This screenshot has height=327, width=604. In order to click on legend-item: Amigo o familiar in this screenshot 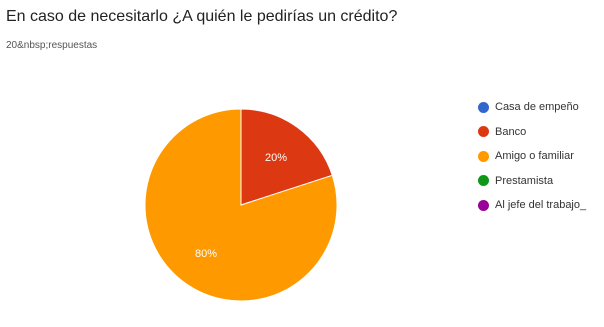, I will do `click(532, 156)`.